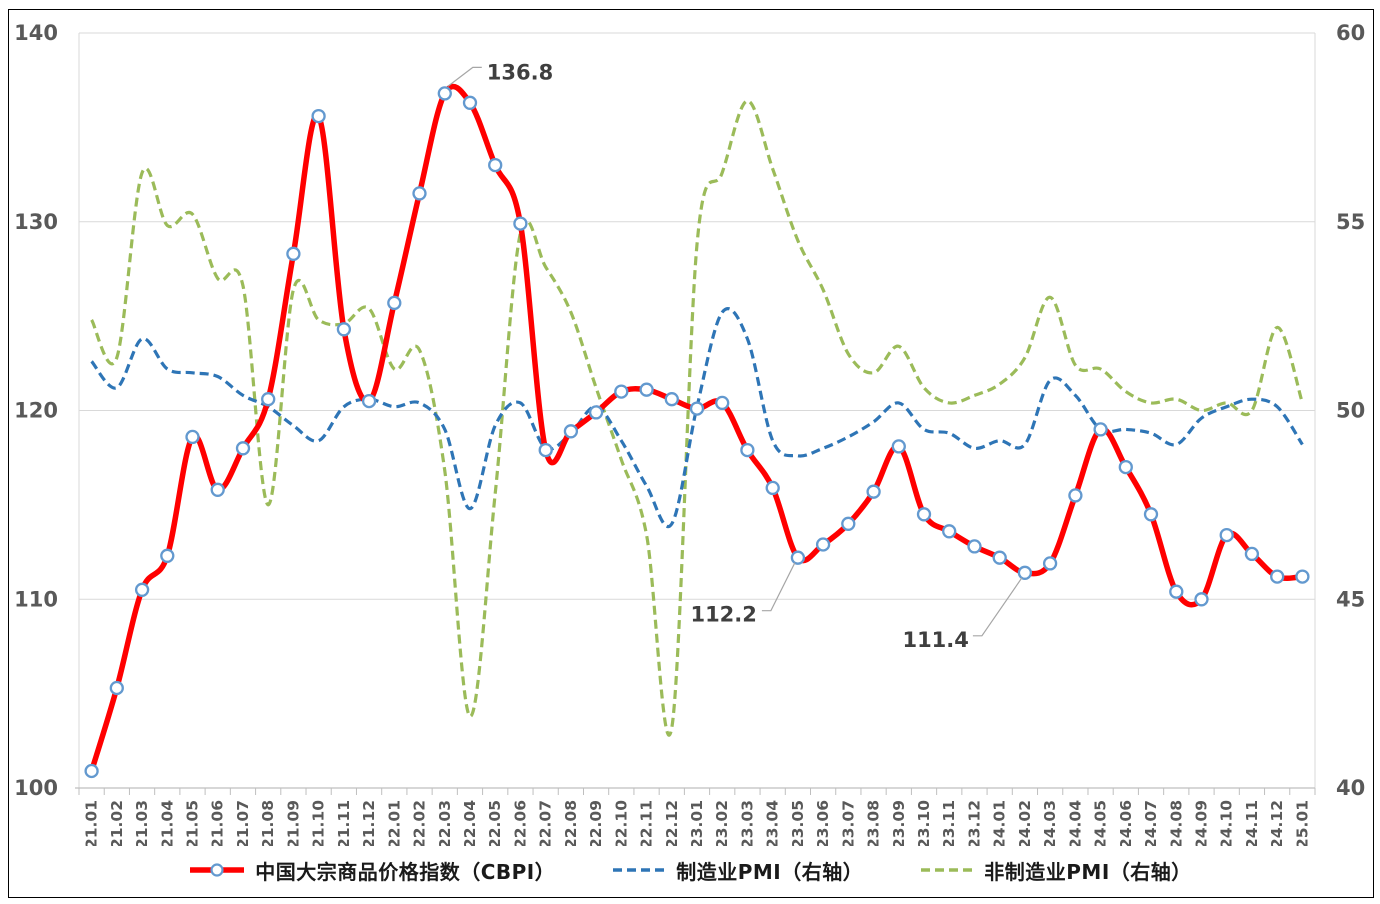 Image resolution: width=1380 pixels, height=904 pixels. I want to click on x-axis-tick-label: 23.03, so click(747, 823).